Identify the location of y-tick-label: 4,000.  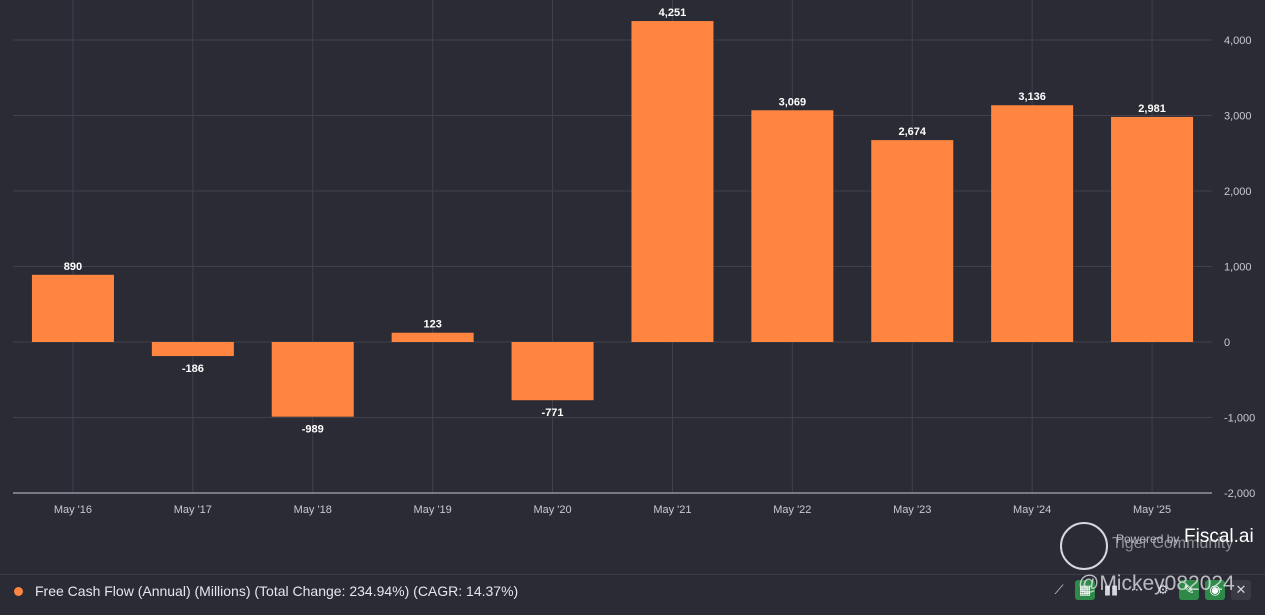
(1238, 41).